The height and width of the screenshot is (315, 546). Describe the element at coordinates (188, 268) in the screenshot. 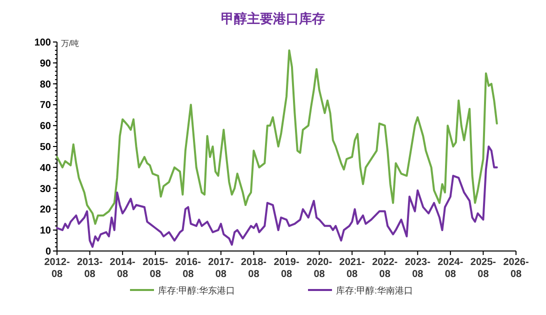

I see `x-tick-label: 2016- 08` at that location.